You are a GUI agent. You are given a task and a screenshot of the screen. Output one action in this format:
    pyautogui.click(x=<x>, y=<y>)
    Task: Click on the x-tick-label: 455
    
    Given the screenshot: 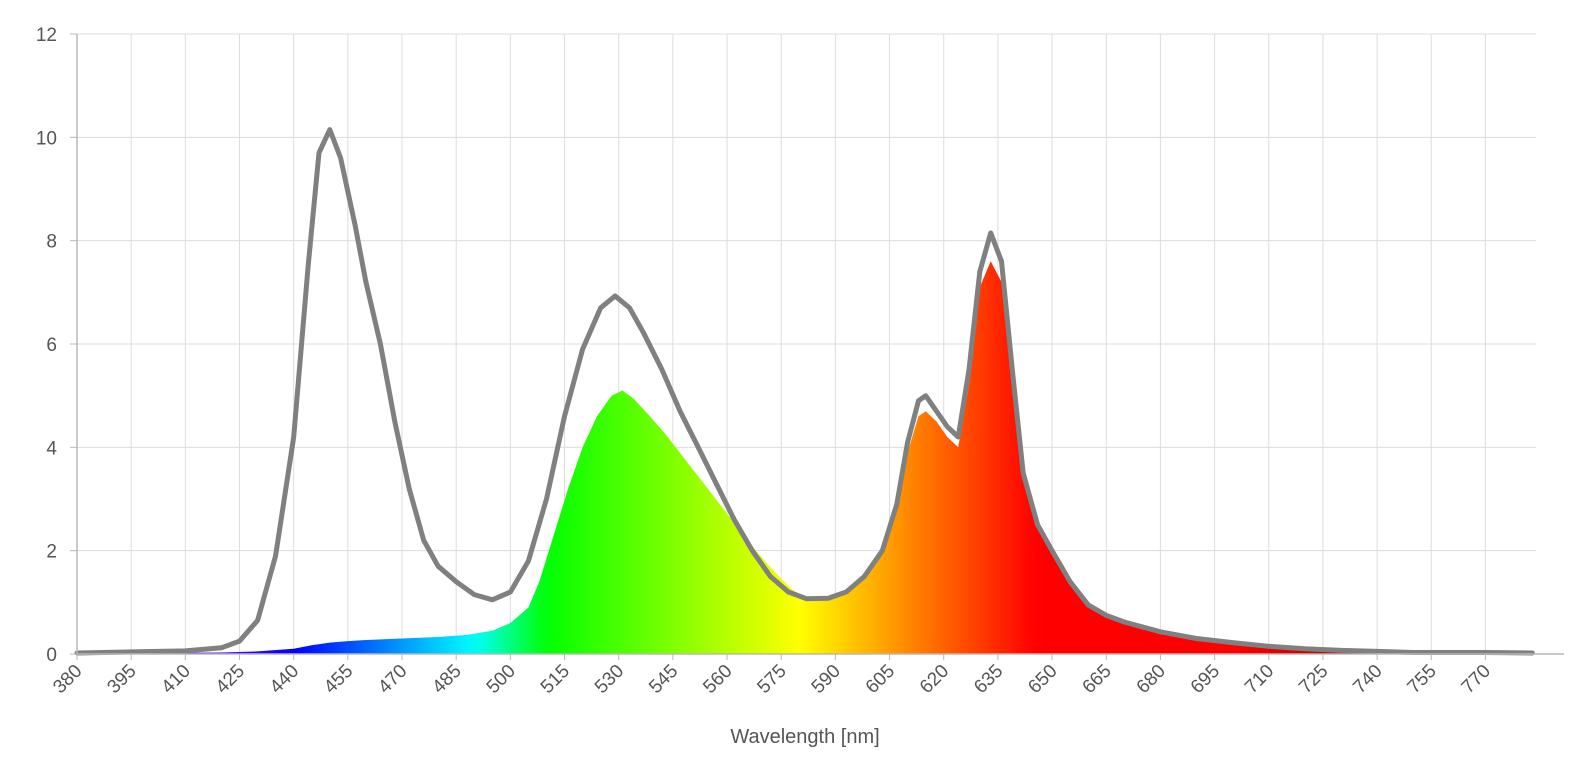 What is the action you would take?
    pyautogui.click(x=338, y=679)
    